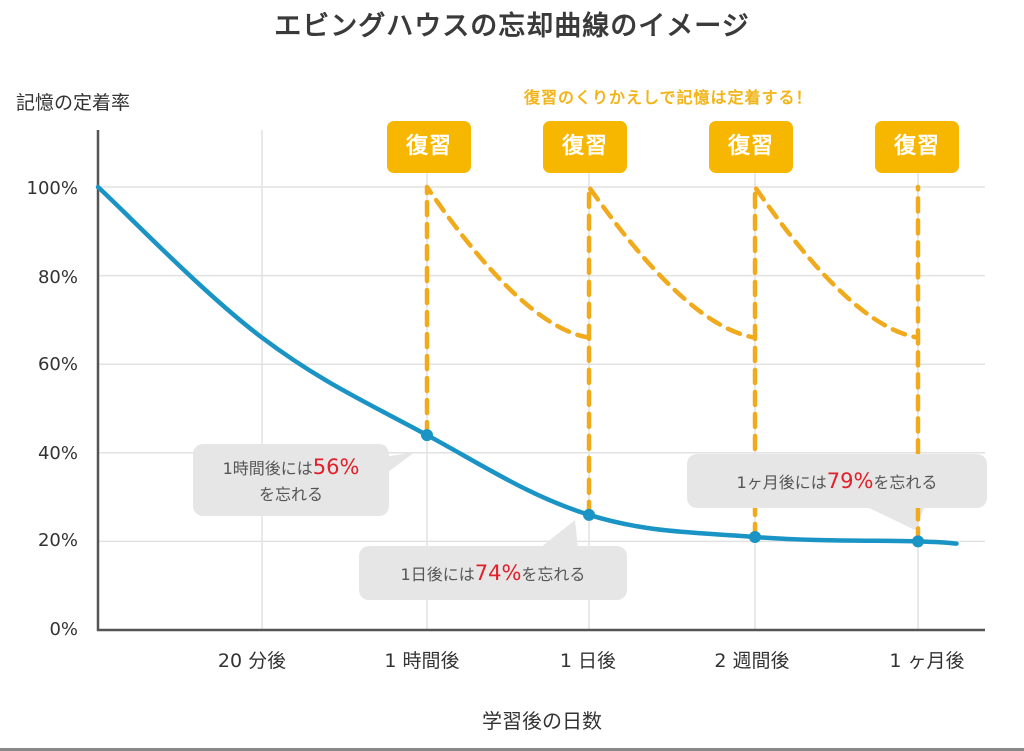 The width and height of the screenshot is (1024, 751). I want to click on headline-annotation: 復習のくりかえしで記憶は定着する！, so click(668, 97).